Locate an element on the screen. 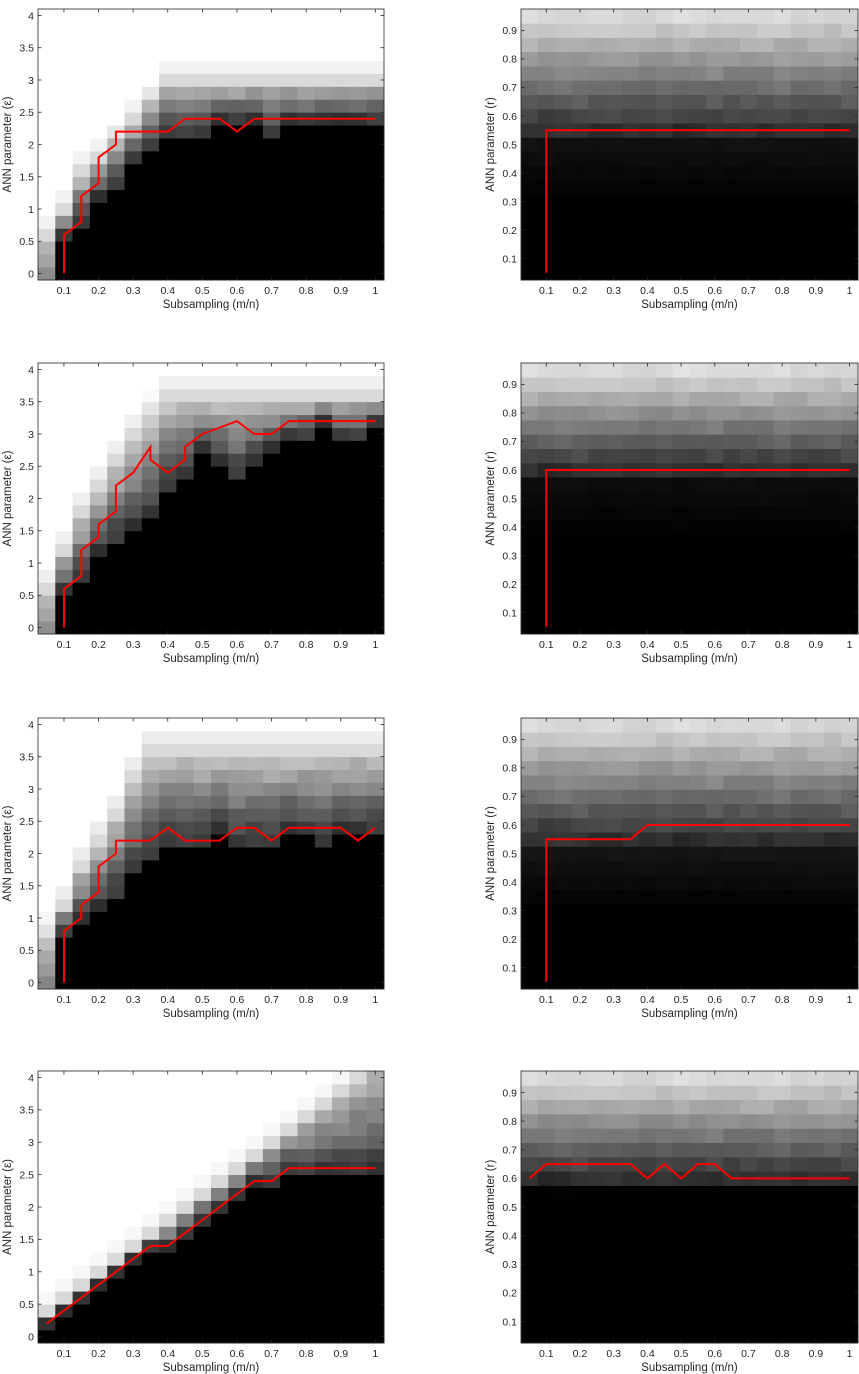  y-tick-label: 0 is located at coordinates (31, 274).